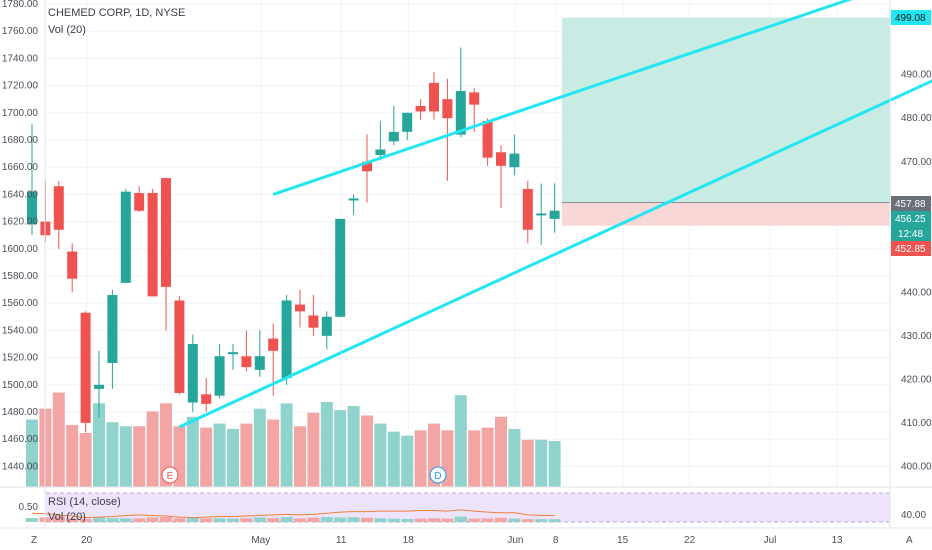  What do you see at coordinates (726, 121) in the screenshot?
I see `position-zones` at bounding box center [726, 121].